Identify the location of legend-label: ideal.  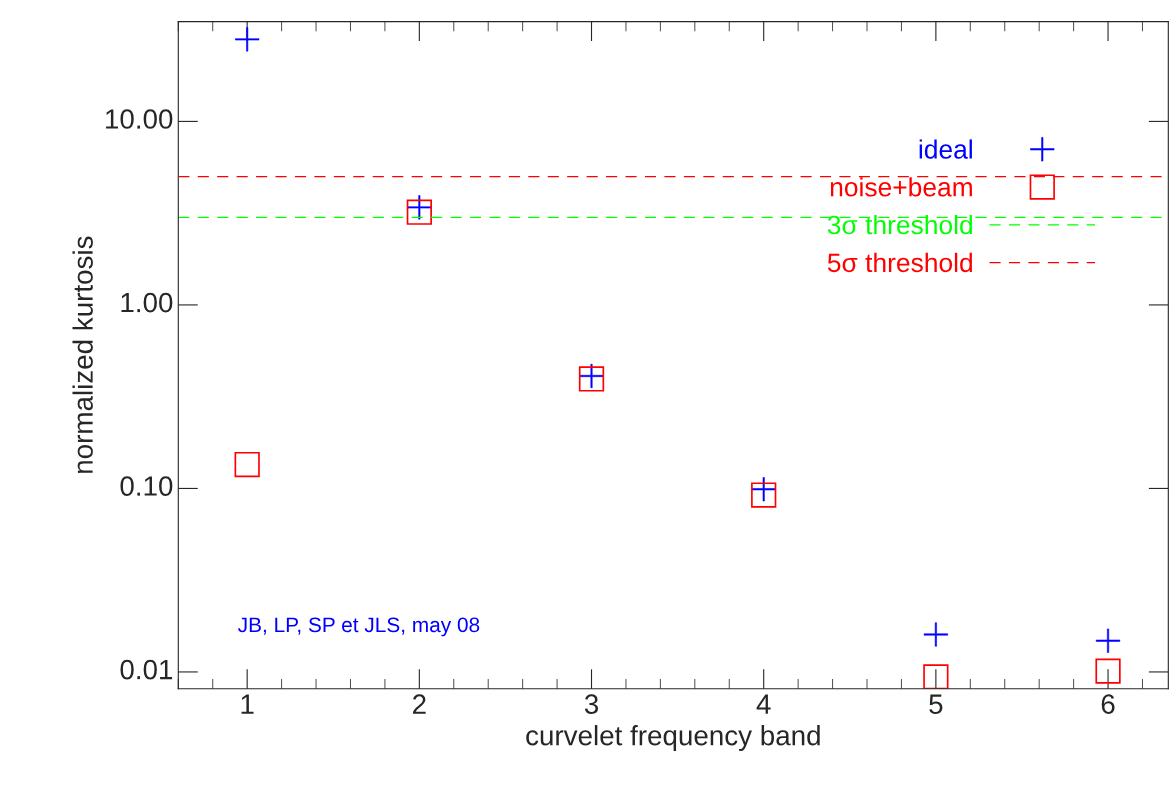
(945, 149).